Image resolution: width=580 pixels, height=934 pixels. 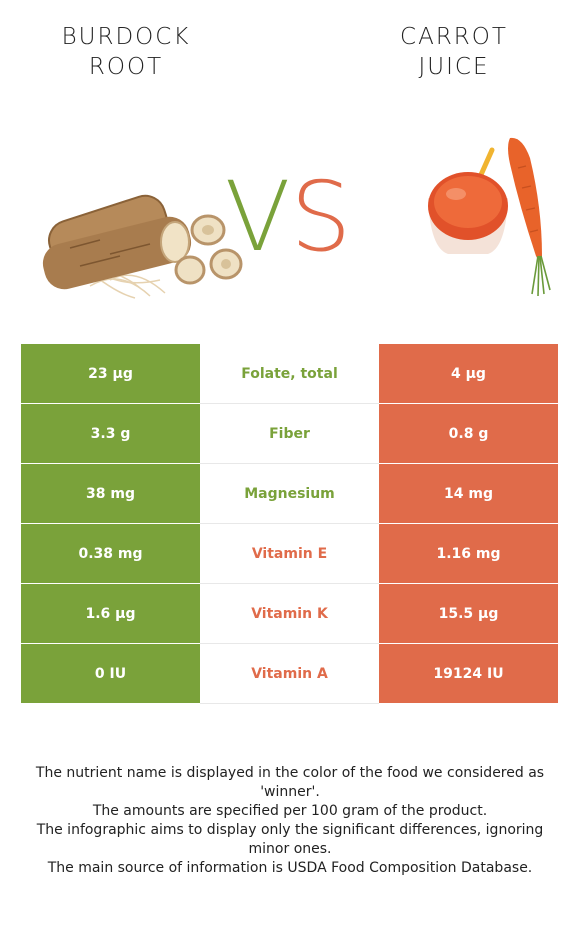 I want to click on carrot-juice-image, so click(x=489, y=217).